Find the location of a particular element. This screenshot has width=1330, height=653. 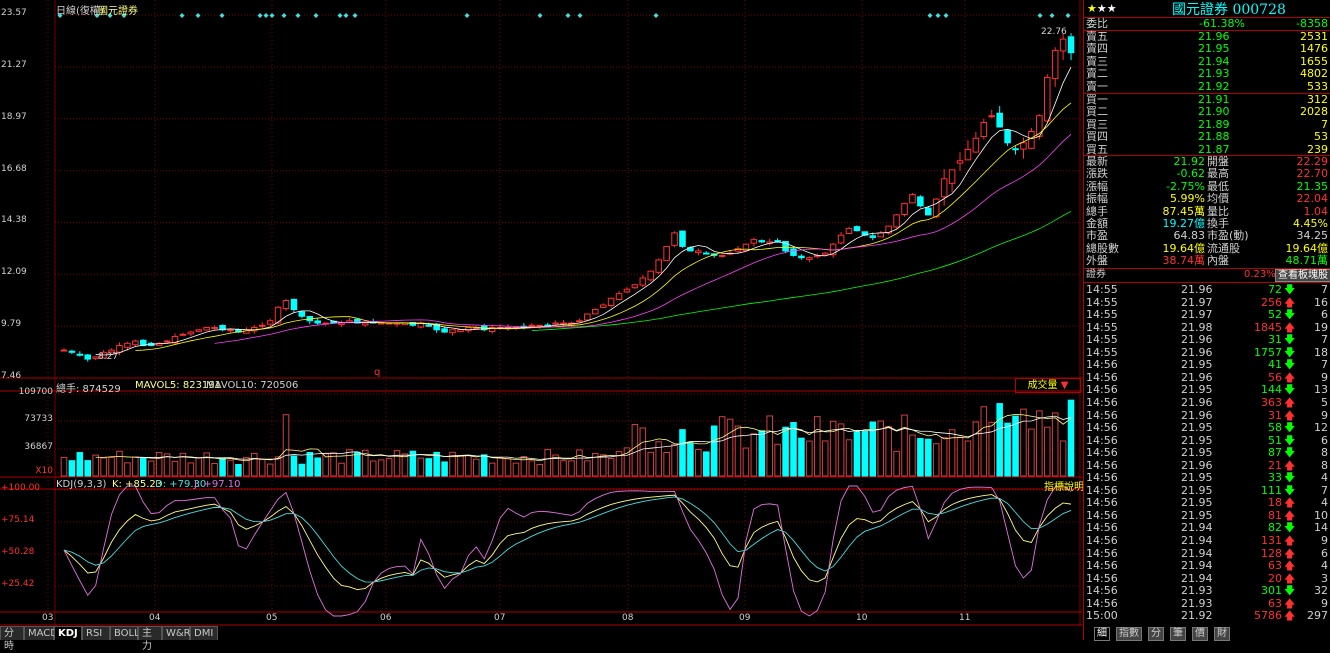

down-arrow-icon: 🡇 is located at coordinates (1290, 490).